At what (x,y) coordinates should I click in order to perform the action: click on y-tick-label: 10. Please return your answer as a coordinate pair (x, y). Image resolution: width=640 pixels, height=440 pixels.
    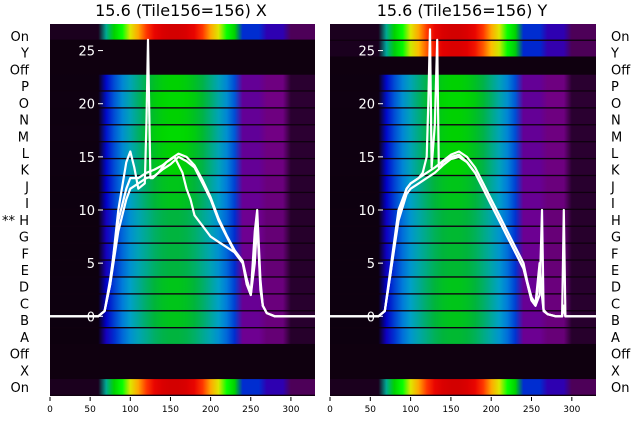
    Looking at the image, I should click on (366, 211).